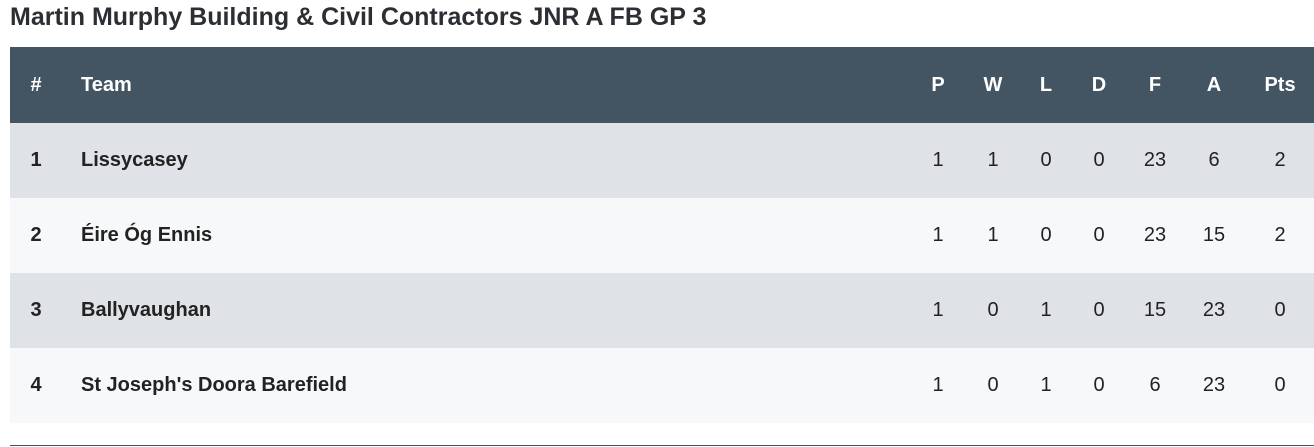 The image size is (1314, 447). What do you see at coordinates (1280, 84) in the screenshot?
I see `column-header: Pts` at bounding box center [1280, 84].